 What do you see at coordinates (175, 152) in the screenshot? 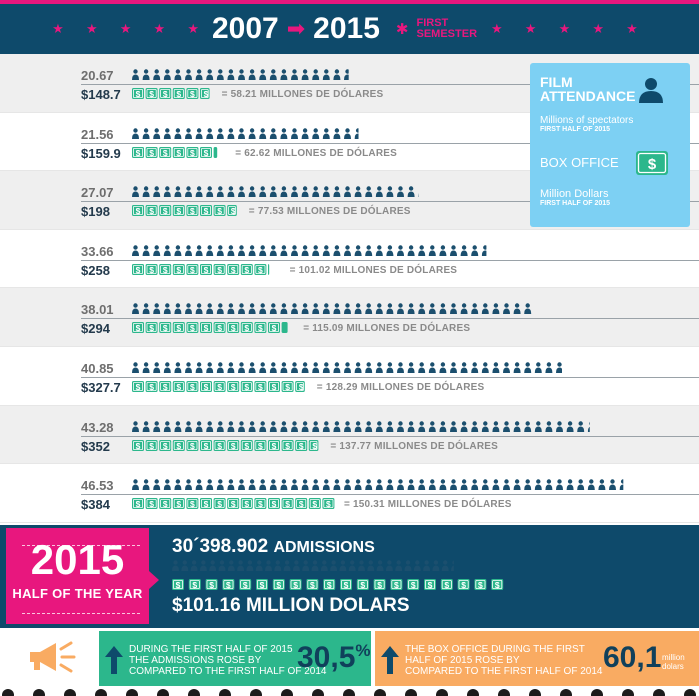
I see `boxoffice-bills: $ $ $ $ $ $` at bounding box center [175, 152].